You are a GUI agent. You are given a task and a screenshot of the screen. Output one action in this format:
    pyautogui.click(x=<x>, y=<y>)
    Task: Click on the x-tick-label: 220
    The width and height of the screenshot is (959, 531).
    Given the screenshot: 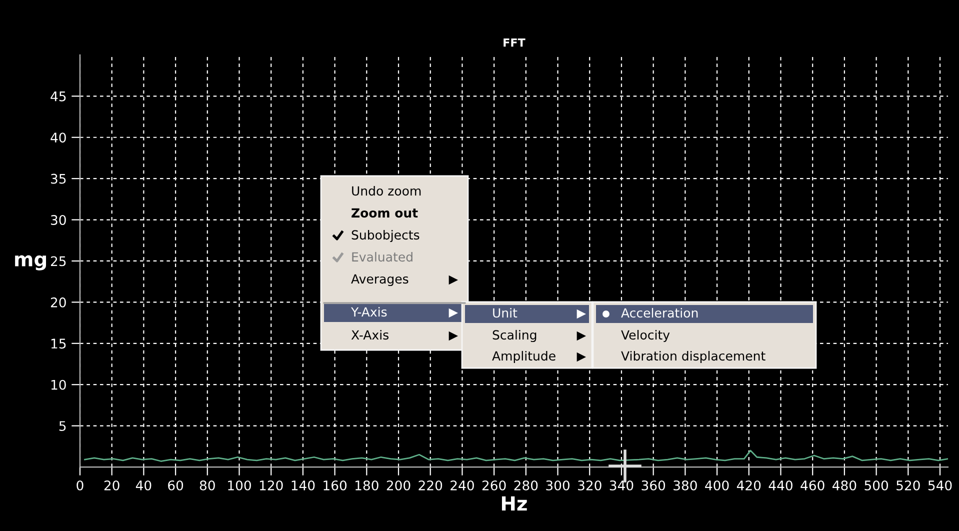 What is the action you would take?
    pyautogui.click(x=430, y=485)
    